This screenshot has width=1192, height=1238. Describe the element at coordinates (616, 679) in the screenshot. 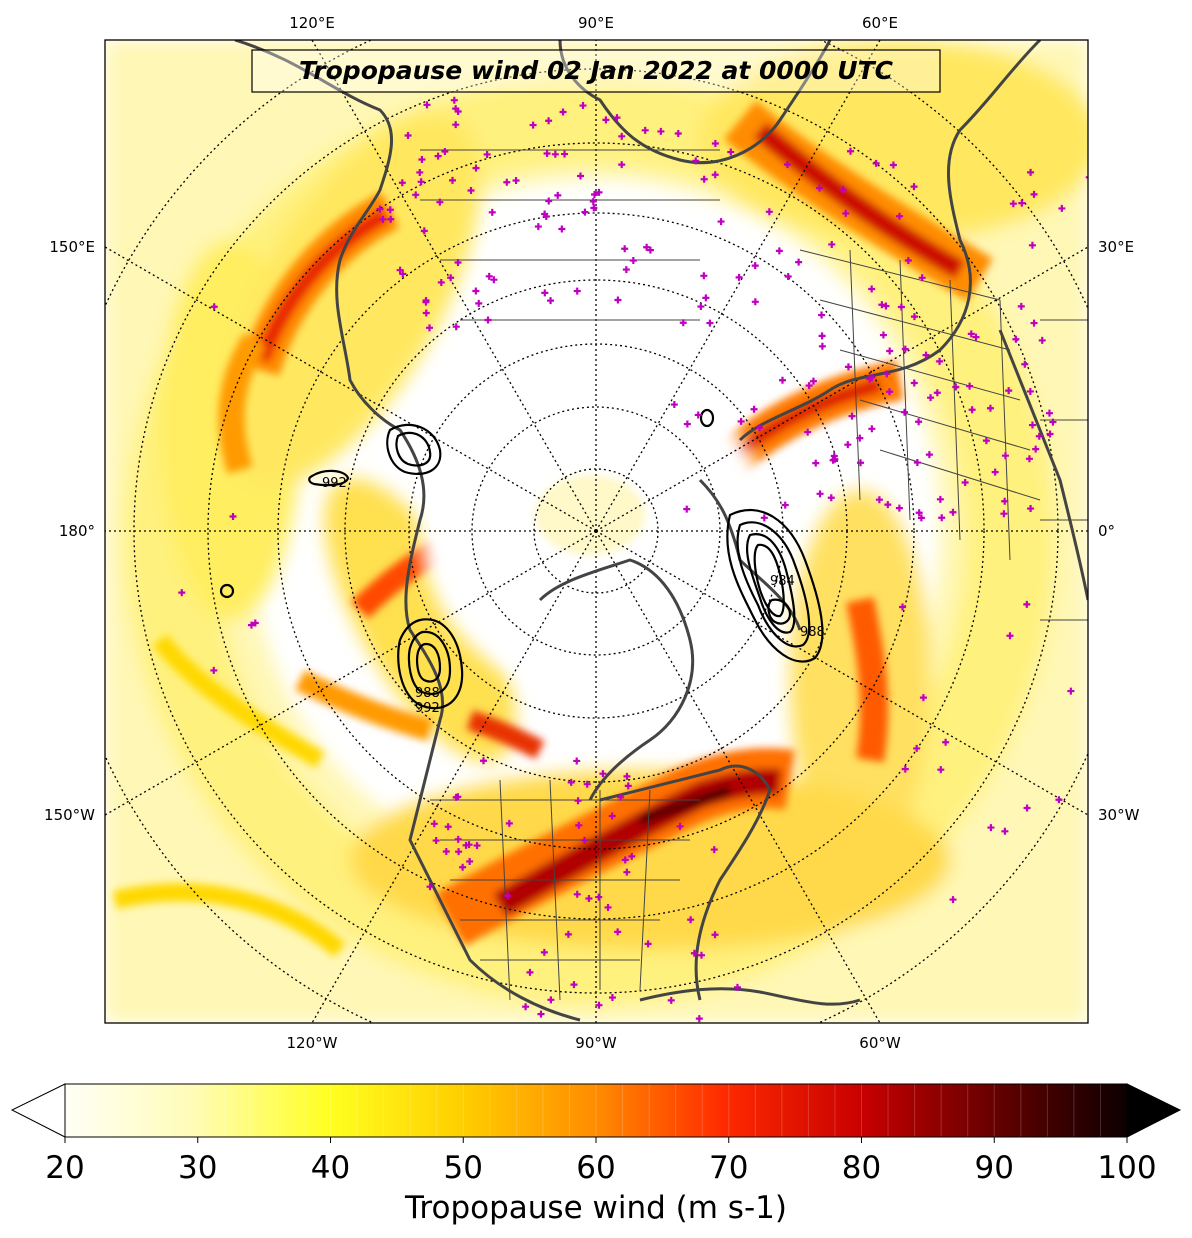

I see `canada-arctic-coast` at that location.